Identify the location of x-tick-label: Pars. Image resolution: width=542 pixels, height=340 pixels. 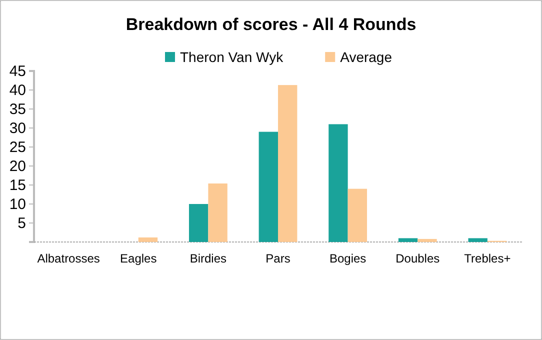
(278, 259).